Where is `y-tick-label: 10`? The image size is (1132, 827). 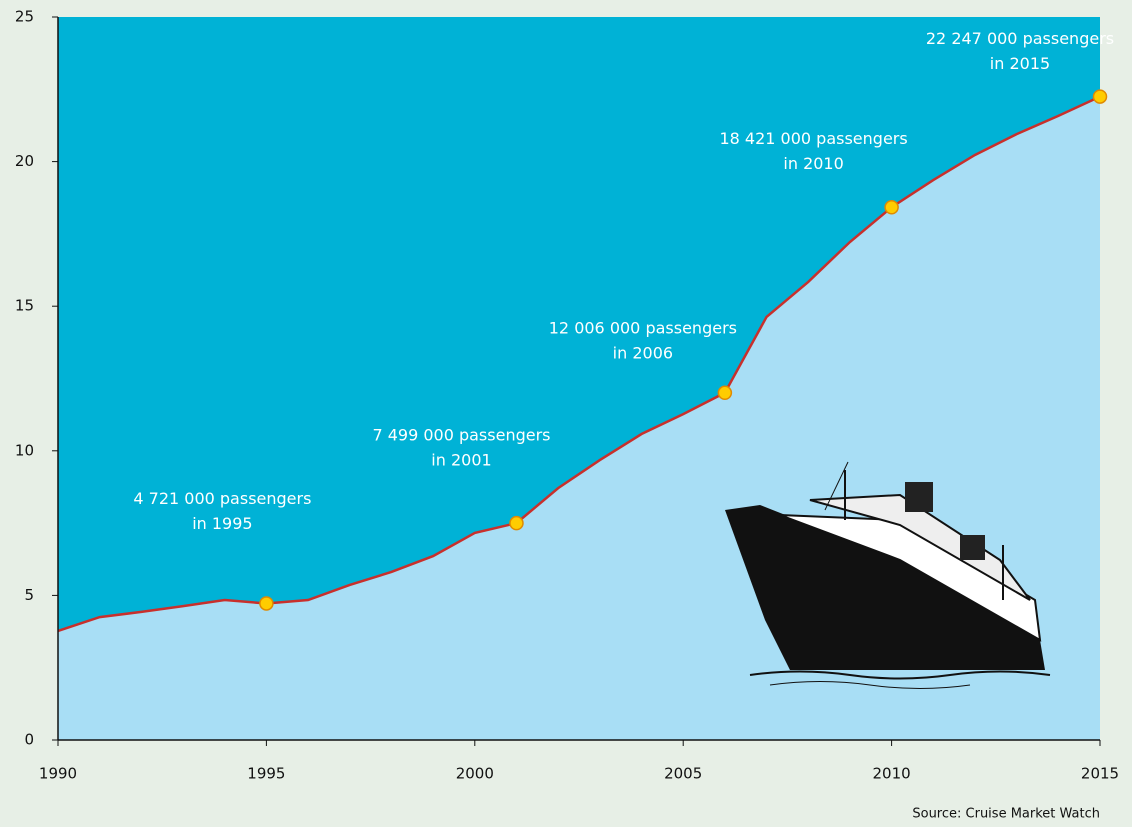 y-tick-label: 10 is located at coordinates (24, 450).